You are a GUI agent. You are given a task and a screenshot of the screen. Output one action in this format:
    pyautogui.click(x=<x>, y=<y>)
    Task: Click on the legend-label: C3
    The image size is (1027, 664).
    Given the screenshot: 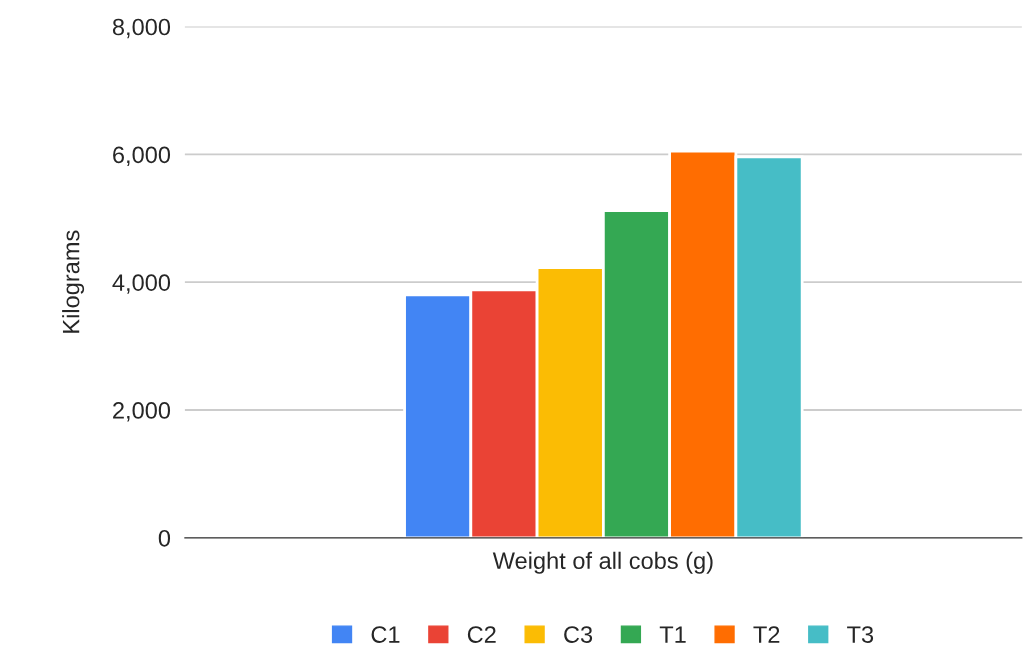 What is the action you would take?
    pyautogui.click(x=578, y=634)
    